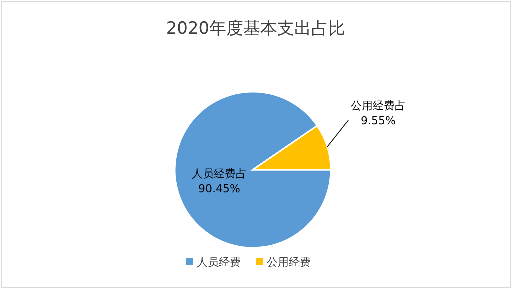 The width and height of the screenshot is (512, 289). What do you see at coordinates (256, 29) in the screenshot?
I see `chart-title: 2020年度基本支出占比` at bounding box center [256, 29].